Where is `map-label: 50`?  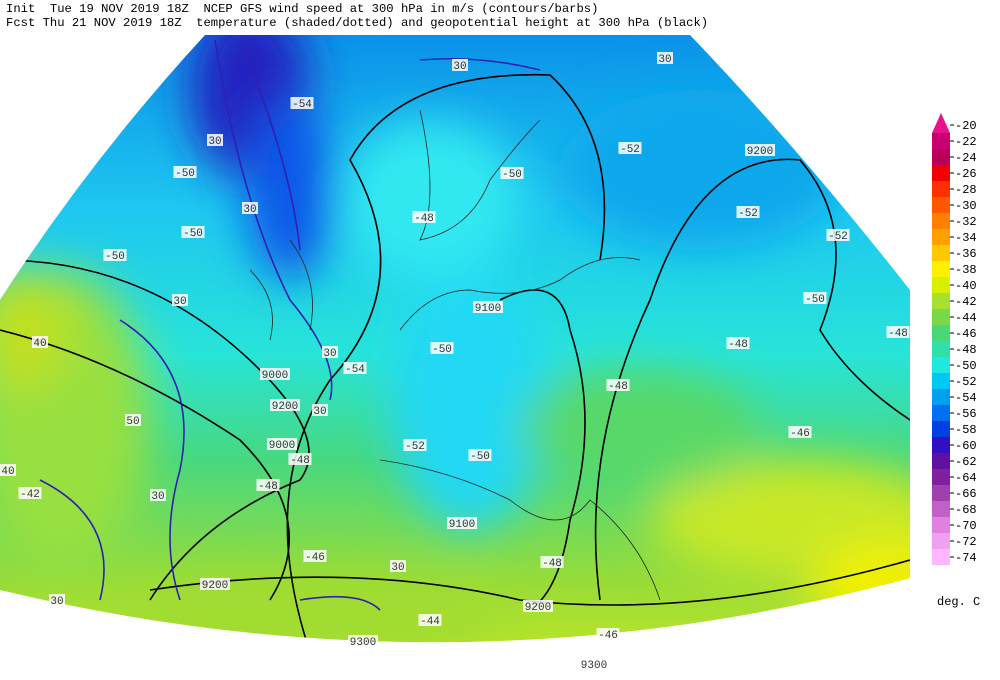
map-label: 50 is located at coordinates (132, 422).